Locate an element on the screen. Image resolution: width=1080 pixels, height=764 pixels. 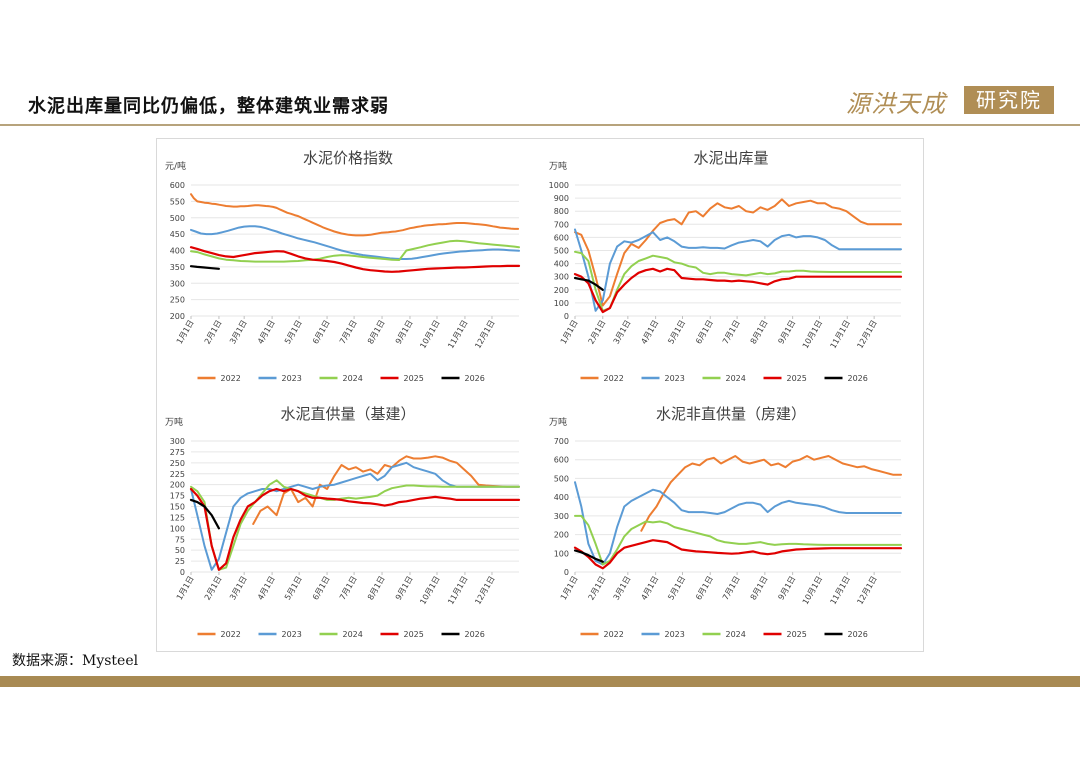
chart1-ytick-label: 600 is located at coordinates (561, 237).